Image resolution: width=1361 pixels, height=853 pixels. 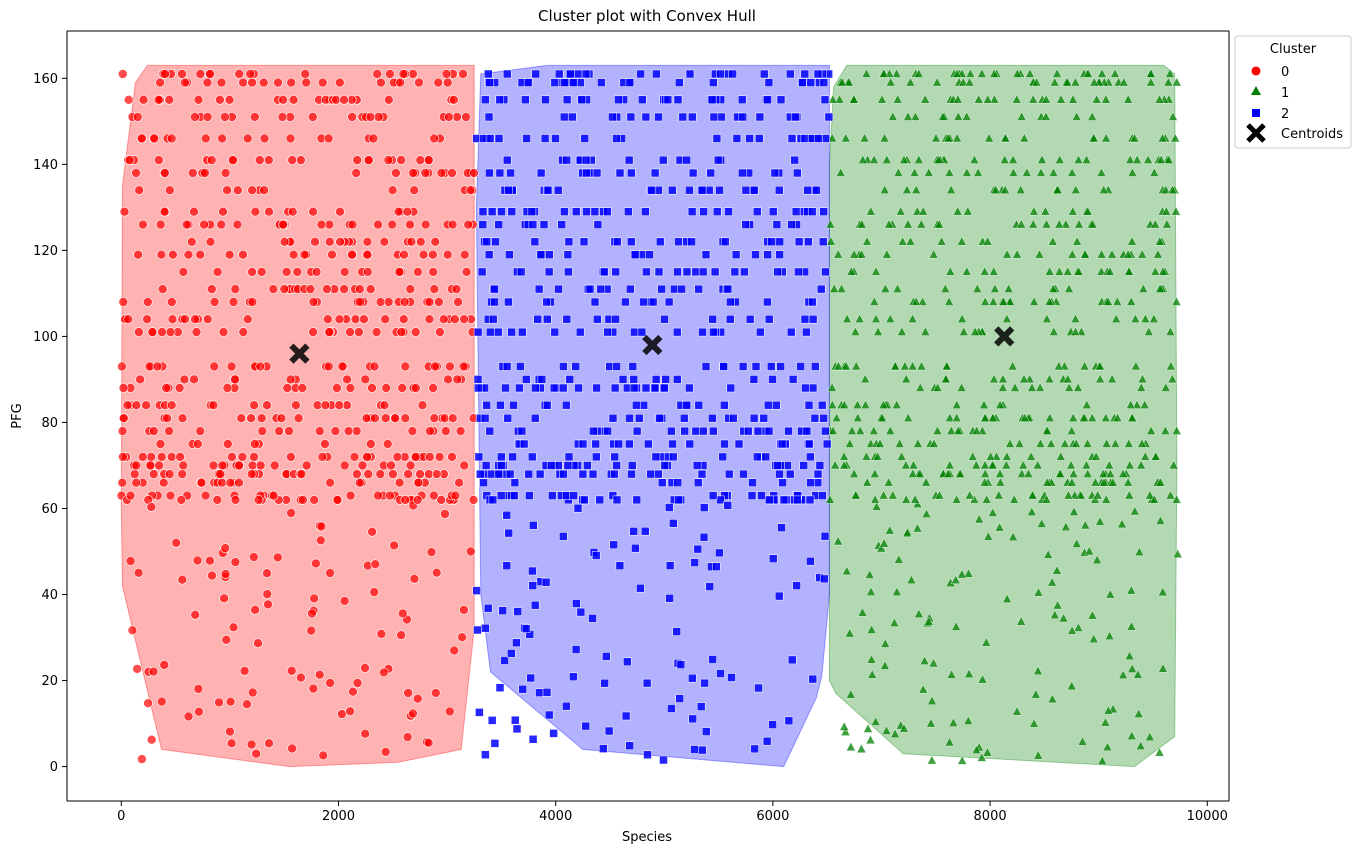 I want to click on y-tick-label: 100, so click(x=45, y=337).